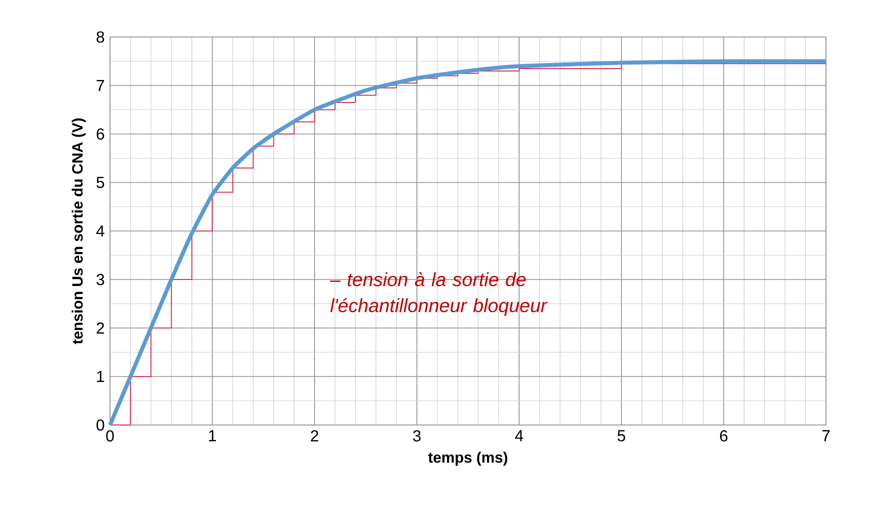 The width and height of the screenshot is (878, 530). What do you see at coordinates (100, 376) in the screenshot?
I see `y-tick-label: 1` at bounding box center [100, 376].